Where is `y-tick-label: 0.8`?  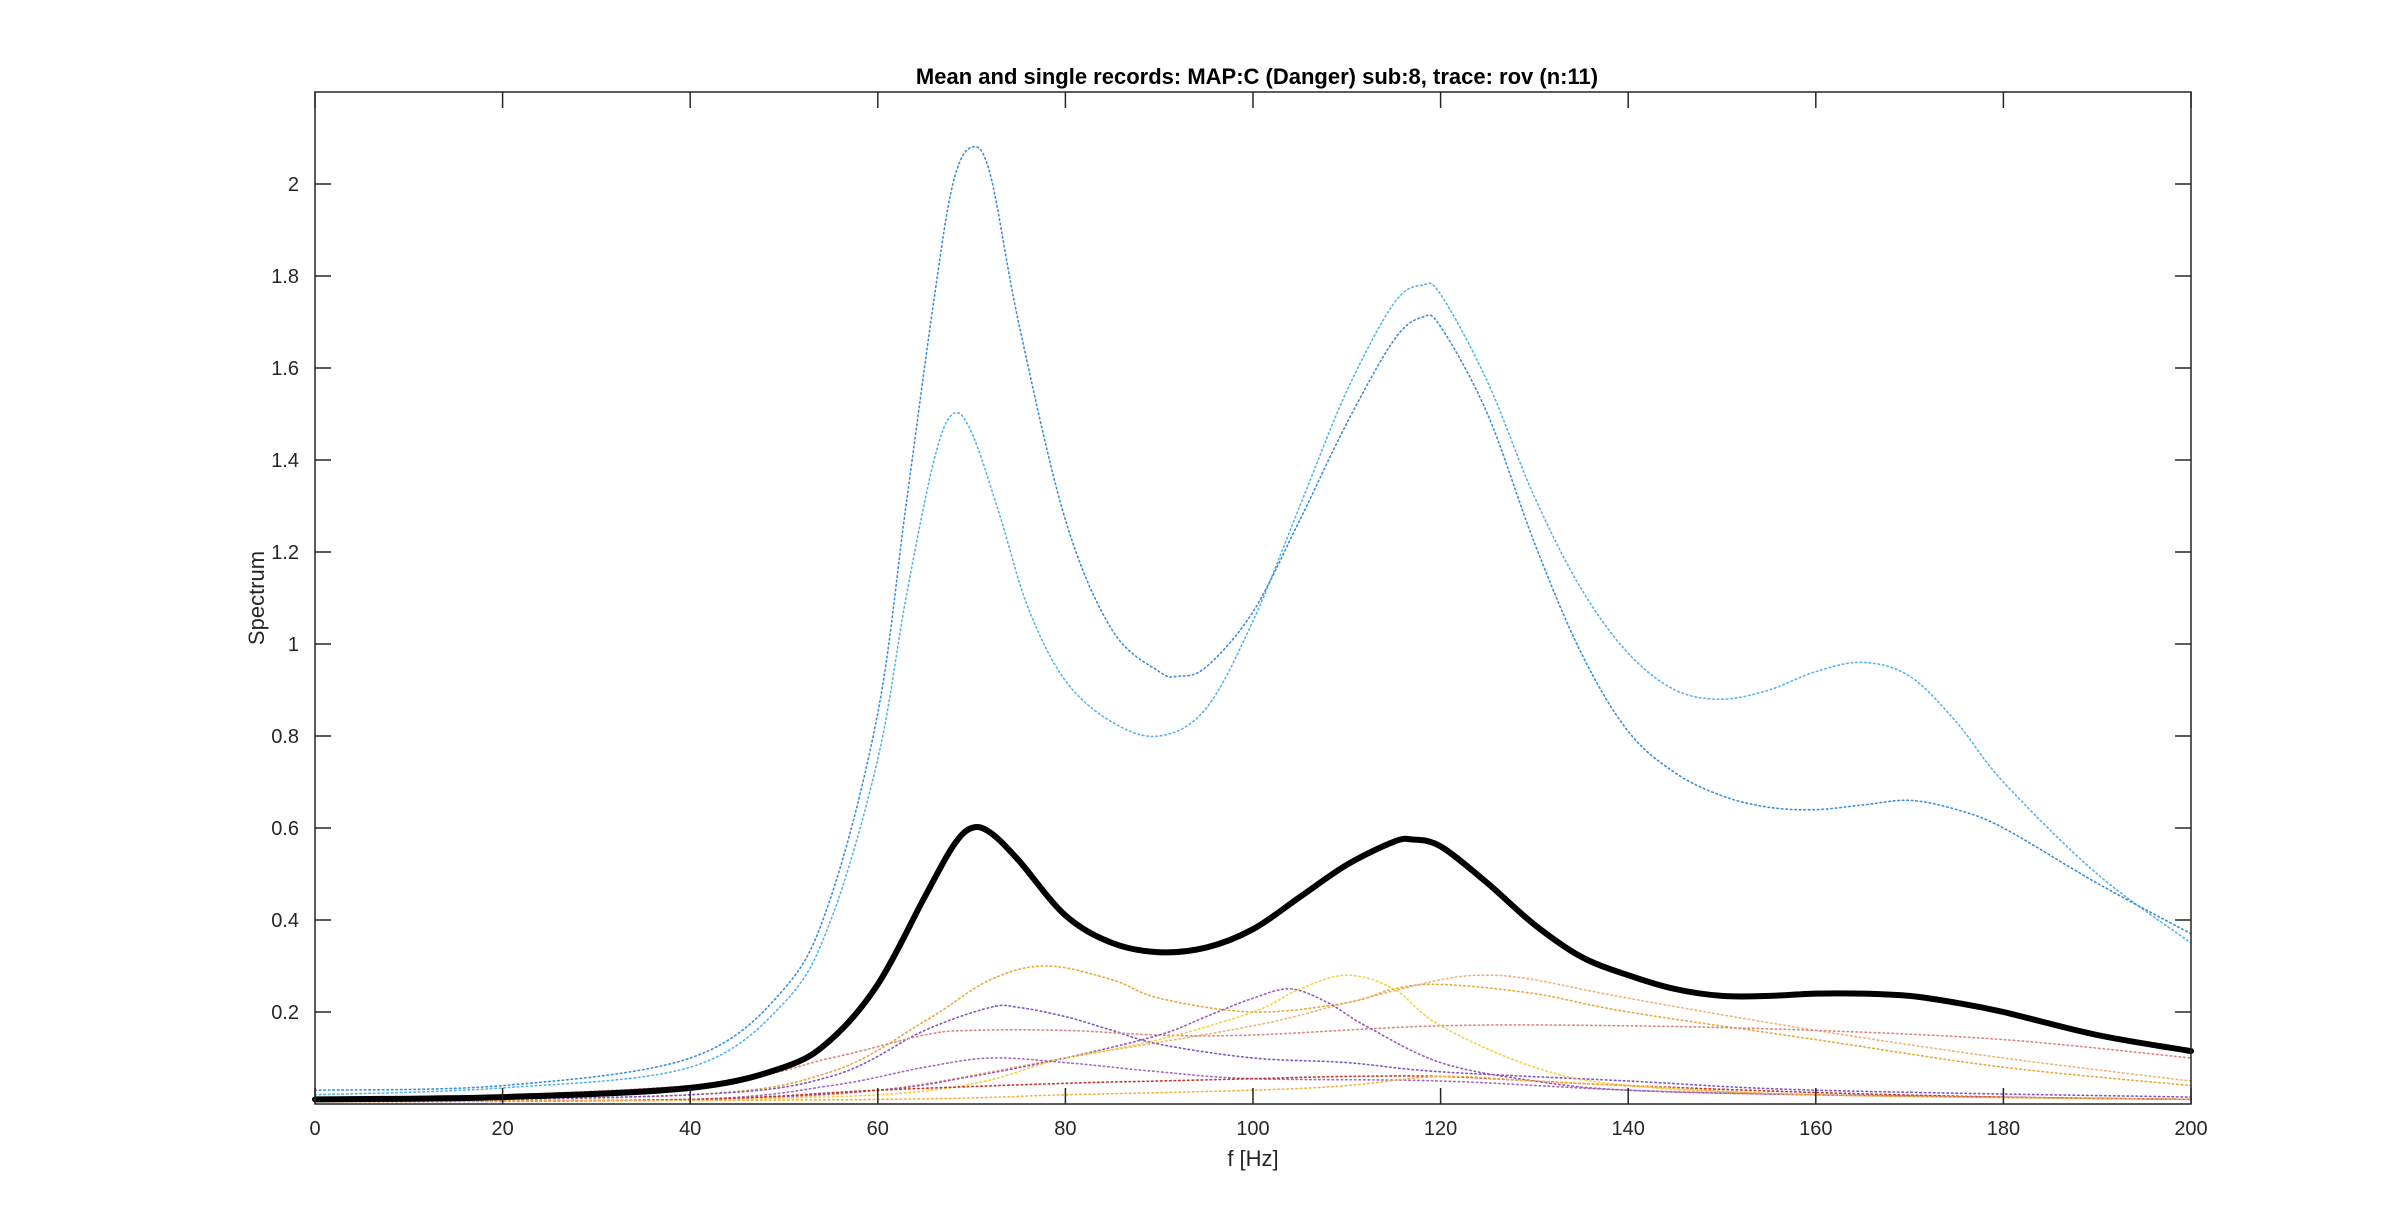
y-tick-label: 0.8 is located at coordinates (285, 737).